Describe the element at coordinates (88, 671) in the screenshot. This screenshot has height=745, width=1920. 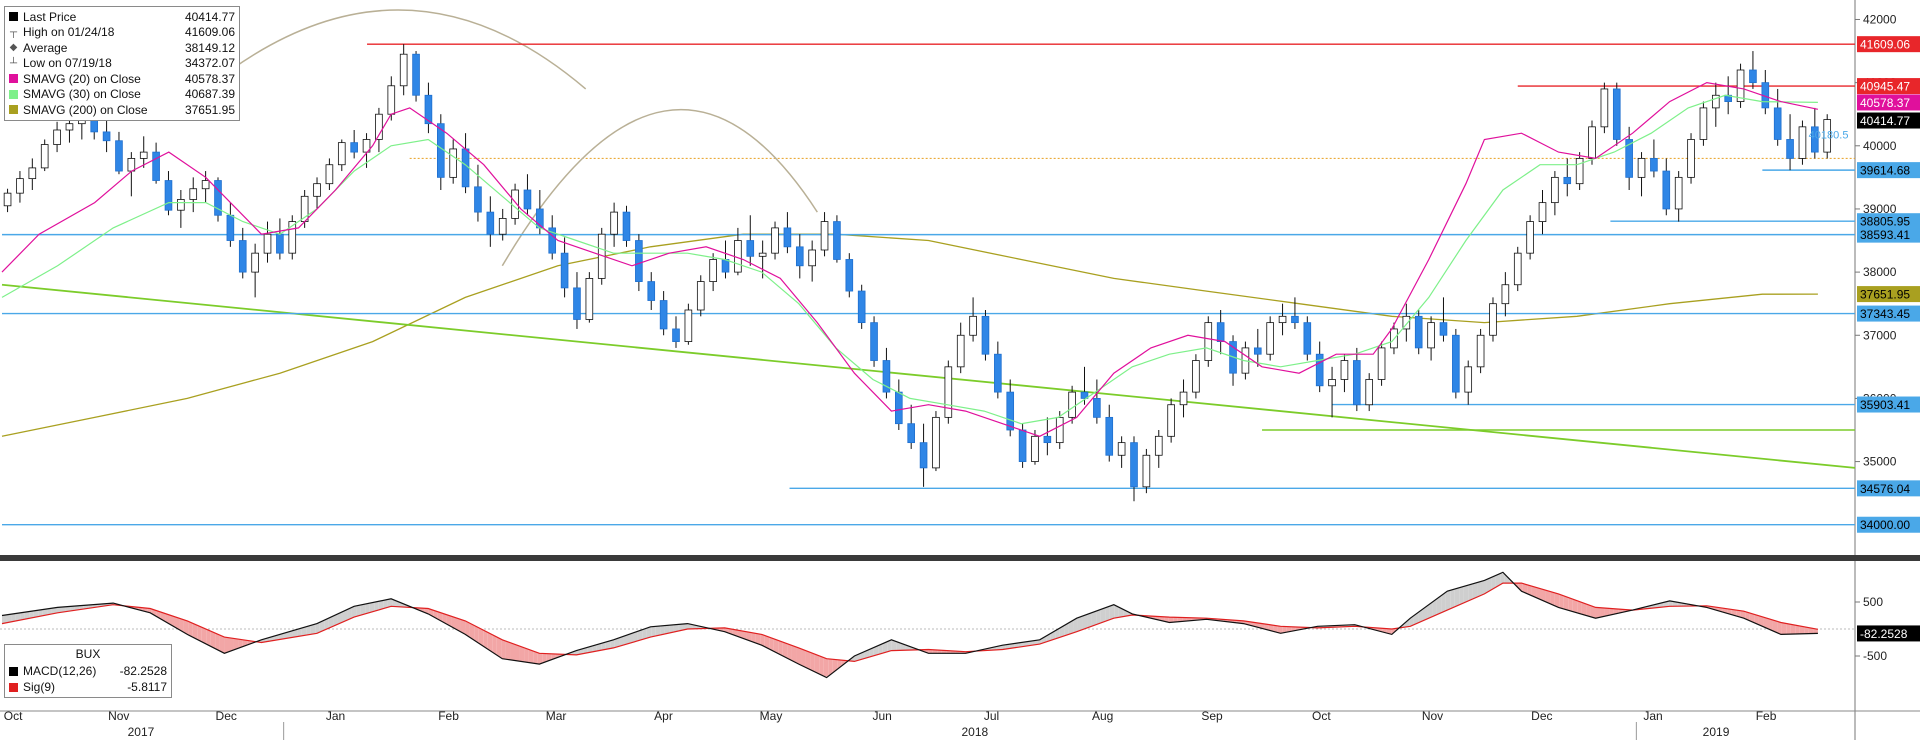
I see `macd-legend: BUX MACD(12,26) -82.2528 Sig(9) -5.8117` at that location.